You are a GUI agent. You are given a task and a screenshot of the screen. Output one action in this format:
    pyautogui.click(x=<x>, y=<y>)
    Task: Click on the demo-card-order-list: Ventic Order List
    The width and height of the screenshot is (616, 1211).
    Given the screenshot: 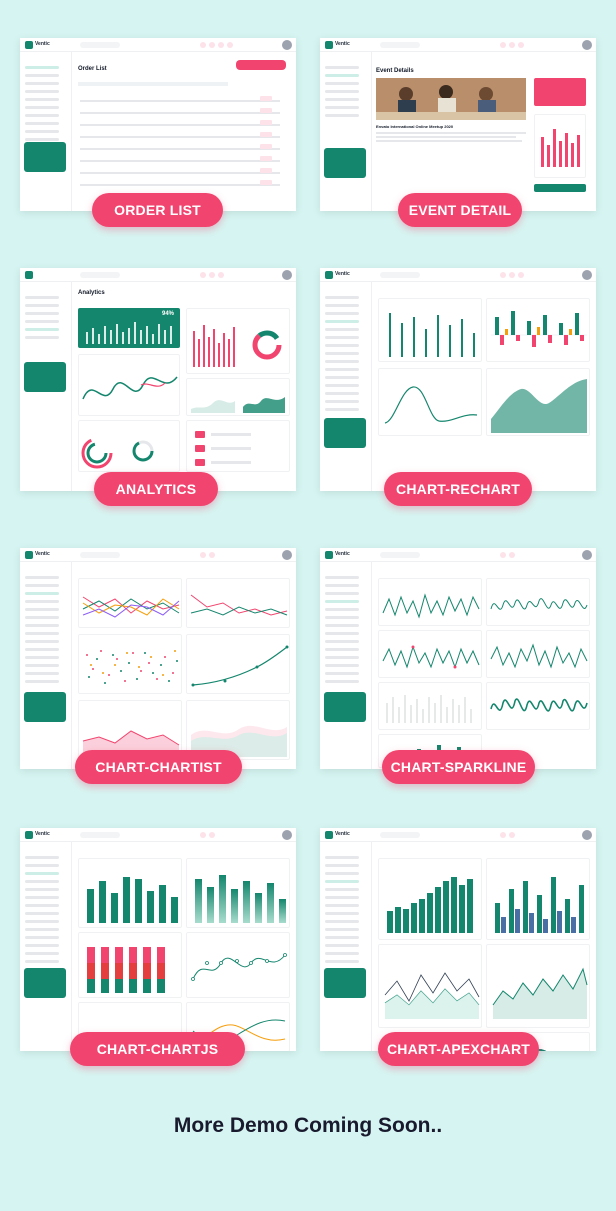 What is the action you would take?
    pyautogui.click(x=158, y=124)
    